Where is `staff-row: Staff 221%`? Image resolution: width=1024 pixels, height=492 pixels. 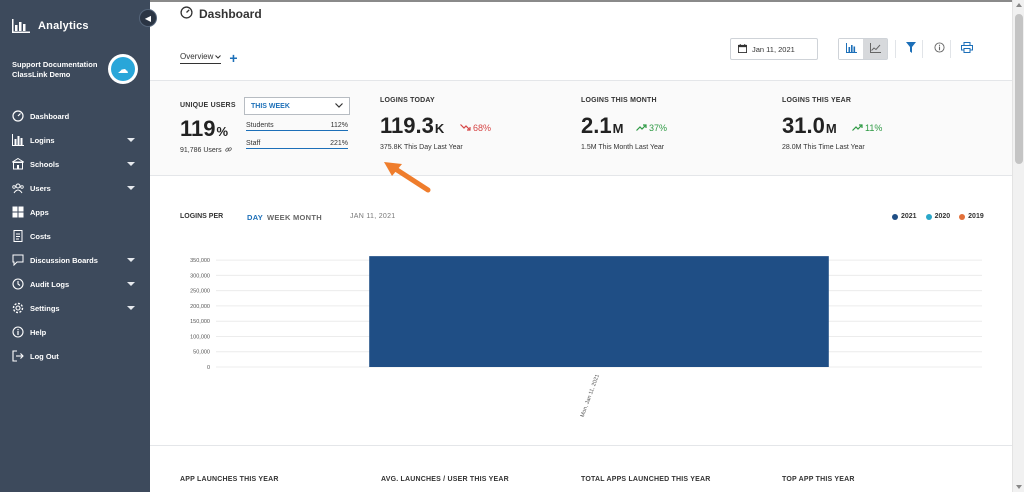
staff-row: Staff 221% is located at coordinates (297, 144).